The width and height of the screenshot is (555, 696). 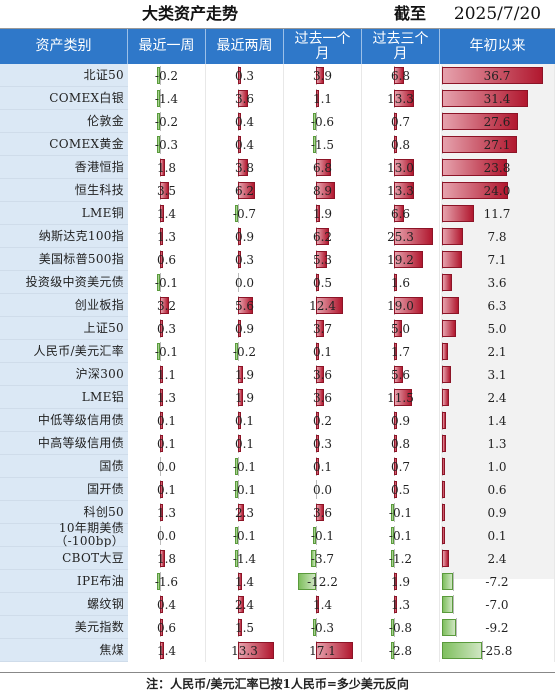 I want to click on value-cell: 0.4, so click(x=245, y=121).